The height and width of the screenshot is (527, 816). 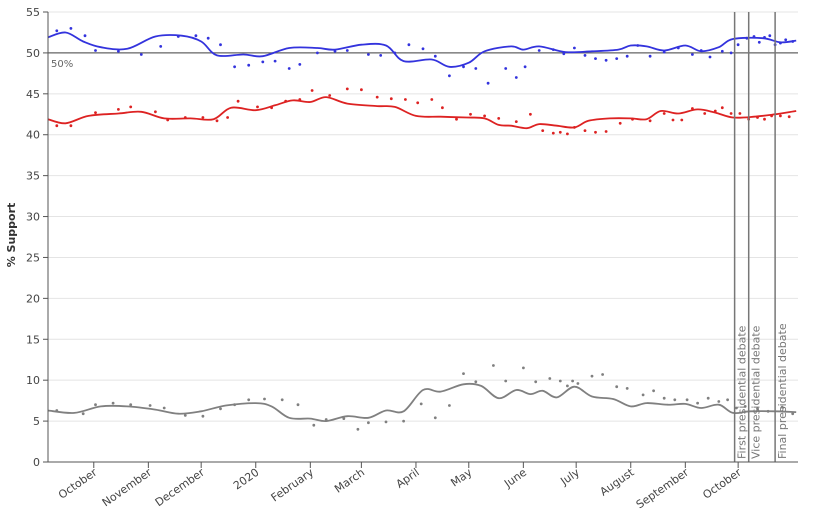 What do you see at coordinates (180, 488) in the screenshot?
I see `x-tick-label: December` at bounding box center [180, 488].